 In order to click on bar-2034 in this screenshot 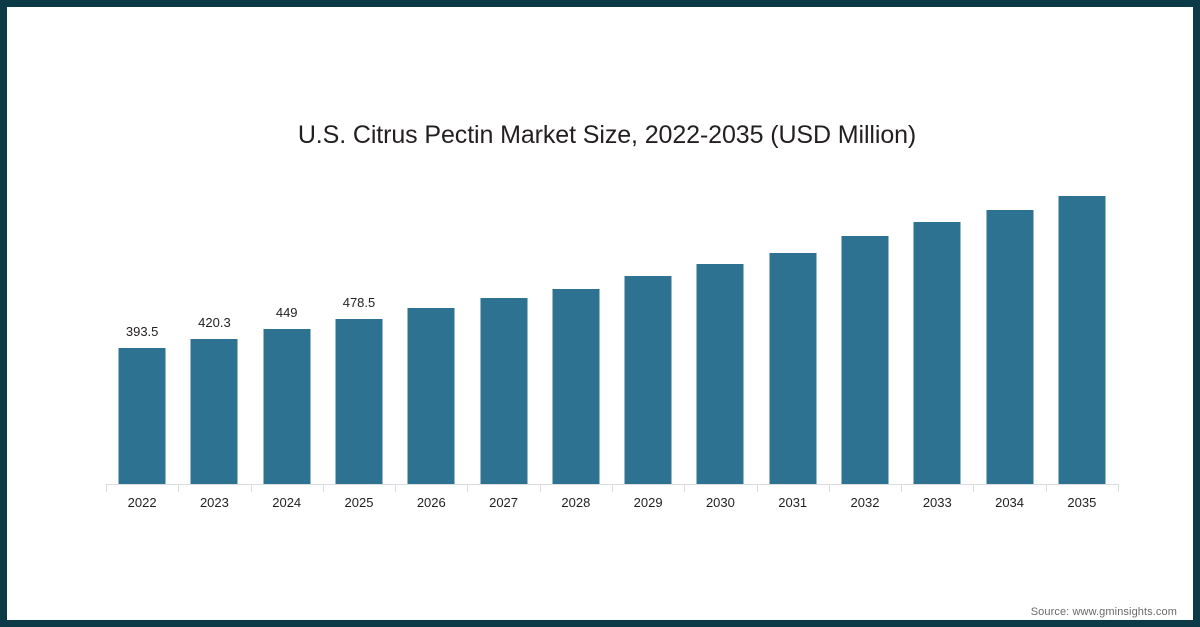, I will do `click(1010, 347)`.